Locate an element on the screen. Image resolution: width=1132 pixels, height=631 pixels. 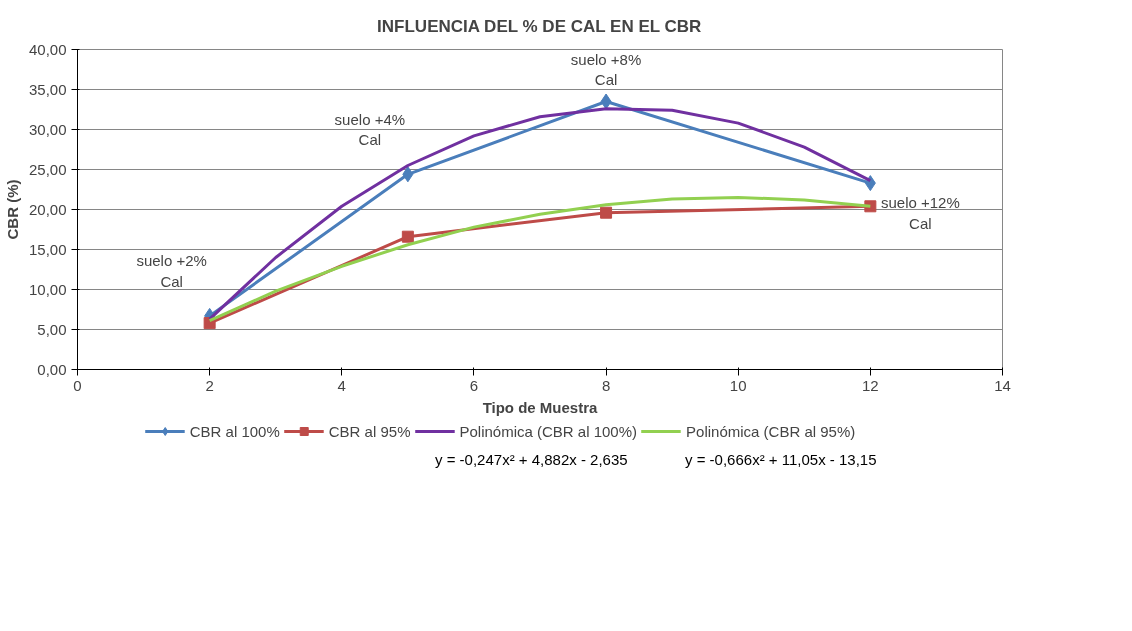
annotation: suelo +12% Cal is located at coordinates (920, 213).